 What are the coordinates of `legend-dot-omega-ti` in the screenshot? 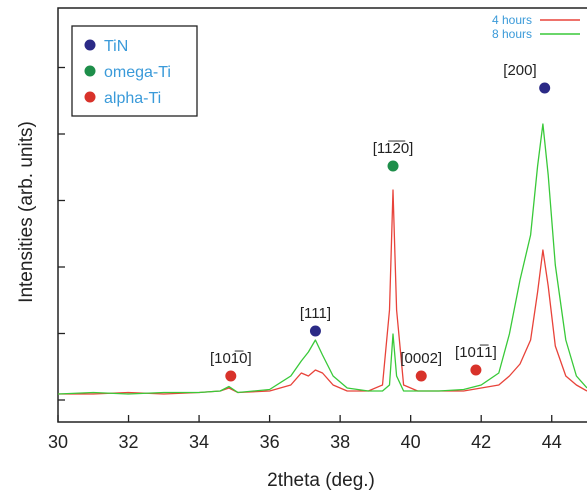 It's located at (90, 71).